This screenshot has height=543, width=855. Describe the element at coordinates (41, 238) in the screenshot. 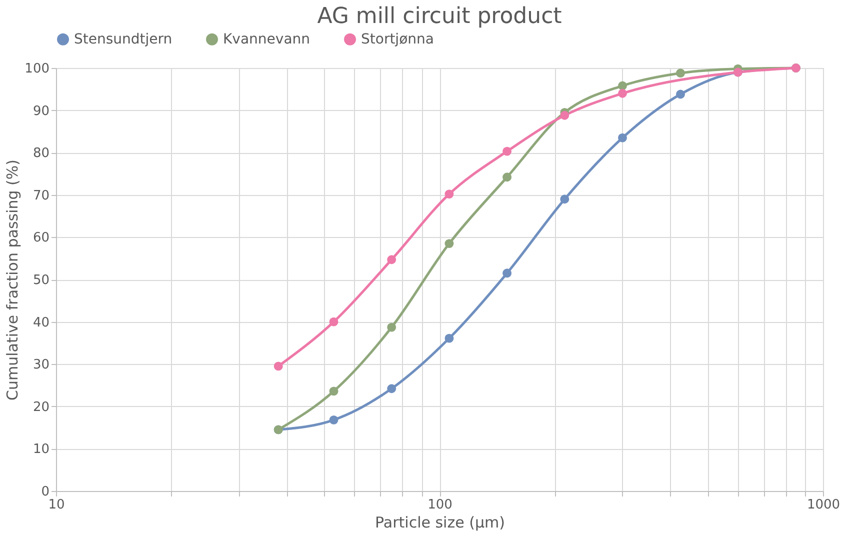

I see `y-tick-label: 60` at that location.